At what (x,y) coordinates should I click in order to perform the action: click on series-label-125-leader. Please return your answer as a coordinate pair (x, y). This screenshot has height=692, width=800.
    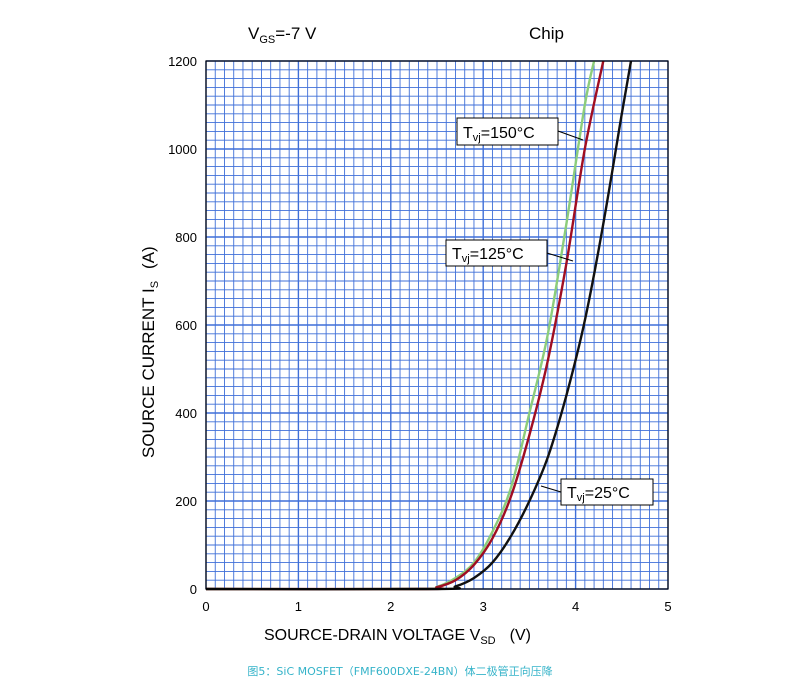
    Looking at the image, I should click on (560, 257).